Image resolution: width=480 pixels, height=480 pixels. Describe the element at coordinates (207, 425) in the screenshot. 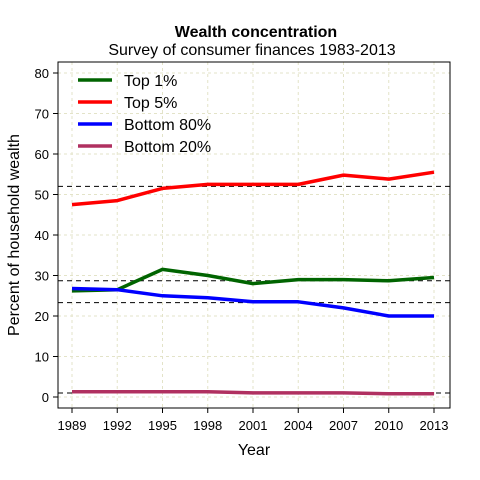

I see `x-tick-label: 1998` at that location.